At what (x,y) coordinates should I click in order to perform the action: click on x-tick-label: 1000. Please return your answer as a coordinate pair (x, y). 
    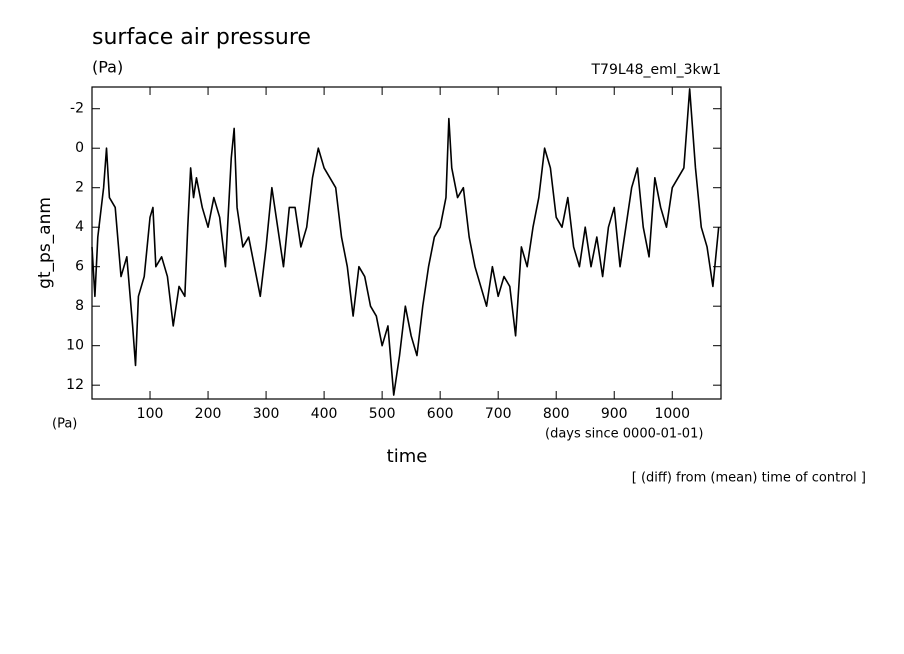
    Looking at the image, I should click on (672, 414).